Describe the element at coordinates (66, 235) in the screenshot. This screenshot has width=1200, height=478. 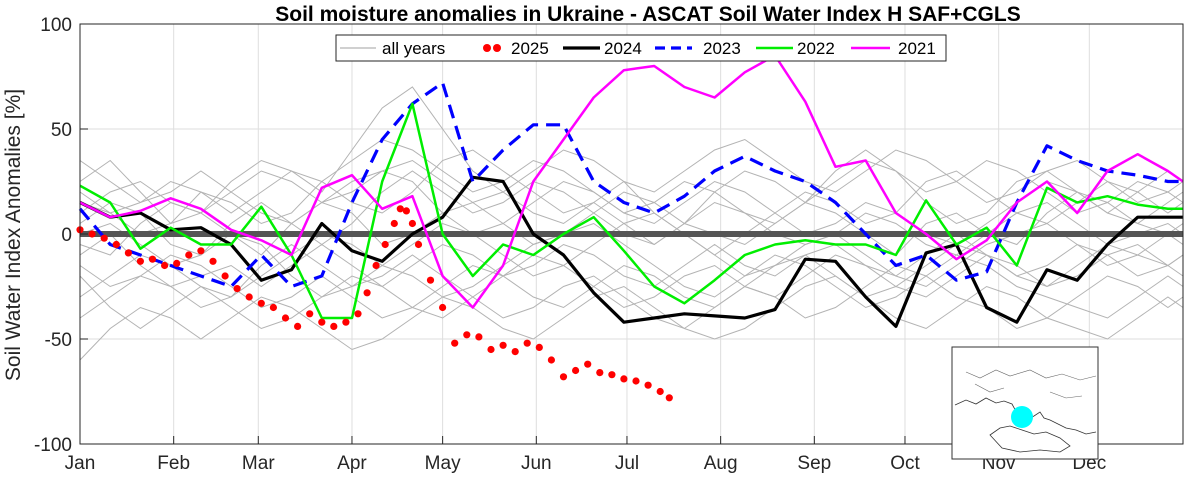
I see `y-tick-label: 0` at that location.